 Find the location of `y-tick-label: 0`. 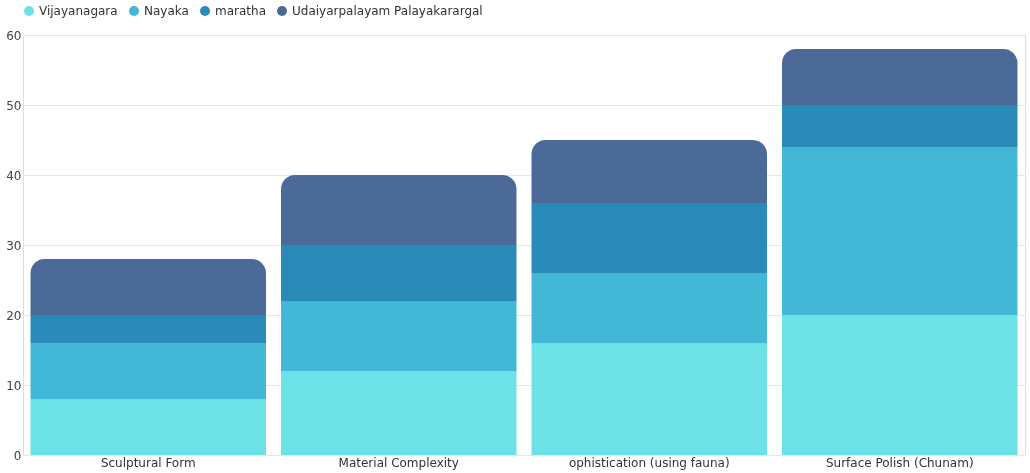

y-tick-label: 0 is located at coordinates (17, 455).